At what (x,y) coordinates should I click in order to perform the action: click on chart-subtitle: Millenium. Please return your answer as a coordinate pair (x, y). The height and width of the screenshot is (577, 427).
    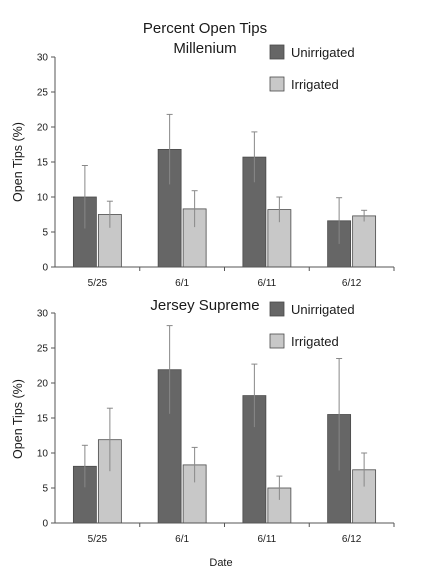
    Looking at the image, I should click on (204, 48).